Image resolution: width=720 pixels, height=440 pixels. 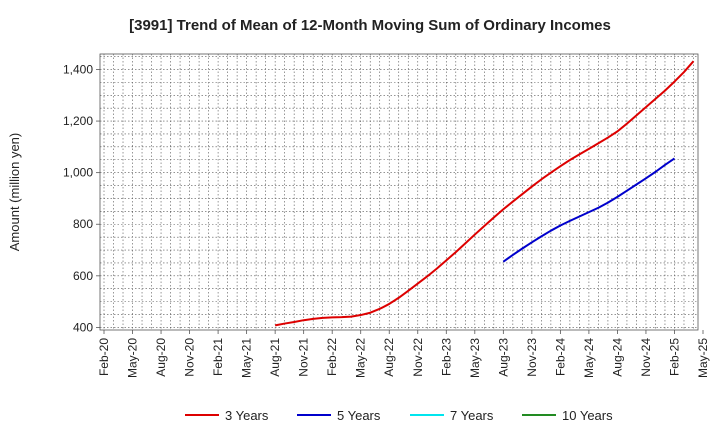 What do you see at coordinates (78, 121) in the screenshot?
I see `y-tick-label: 1,200` at bounding box center [78, 121].